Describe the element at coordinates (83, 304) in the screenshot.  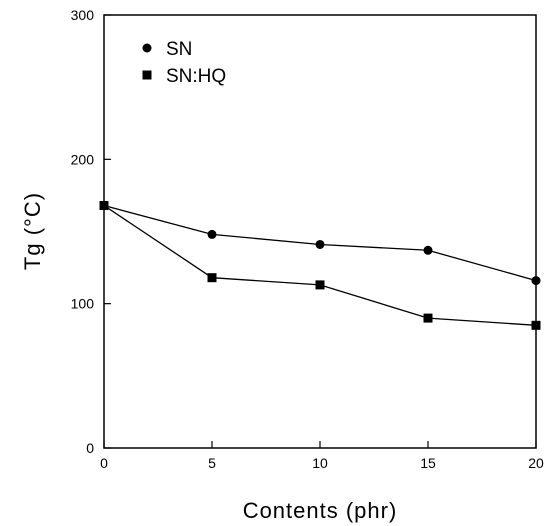
I see `y-tick-label: 100` at that location.